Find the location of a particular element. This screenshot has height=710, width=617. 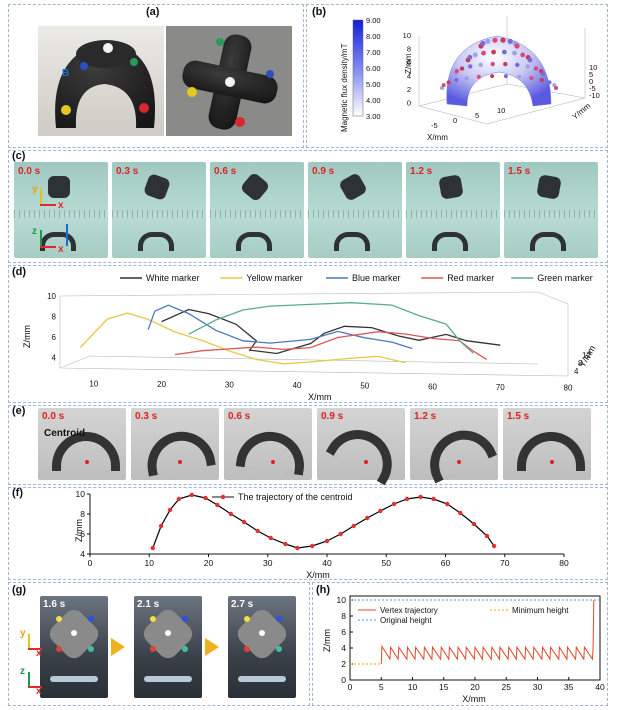

z-tick: 0 is located at coordinates (409, 103).